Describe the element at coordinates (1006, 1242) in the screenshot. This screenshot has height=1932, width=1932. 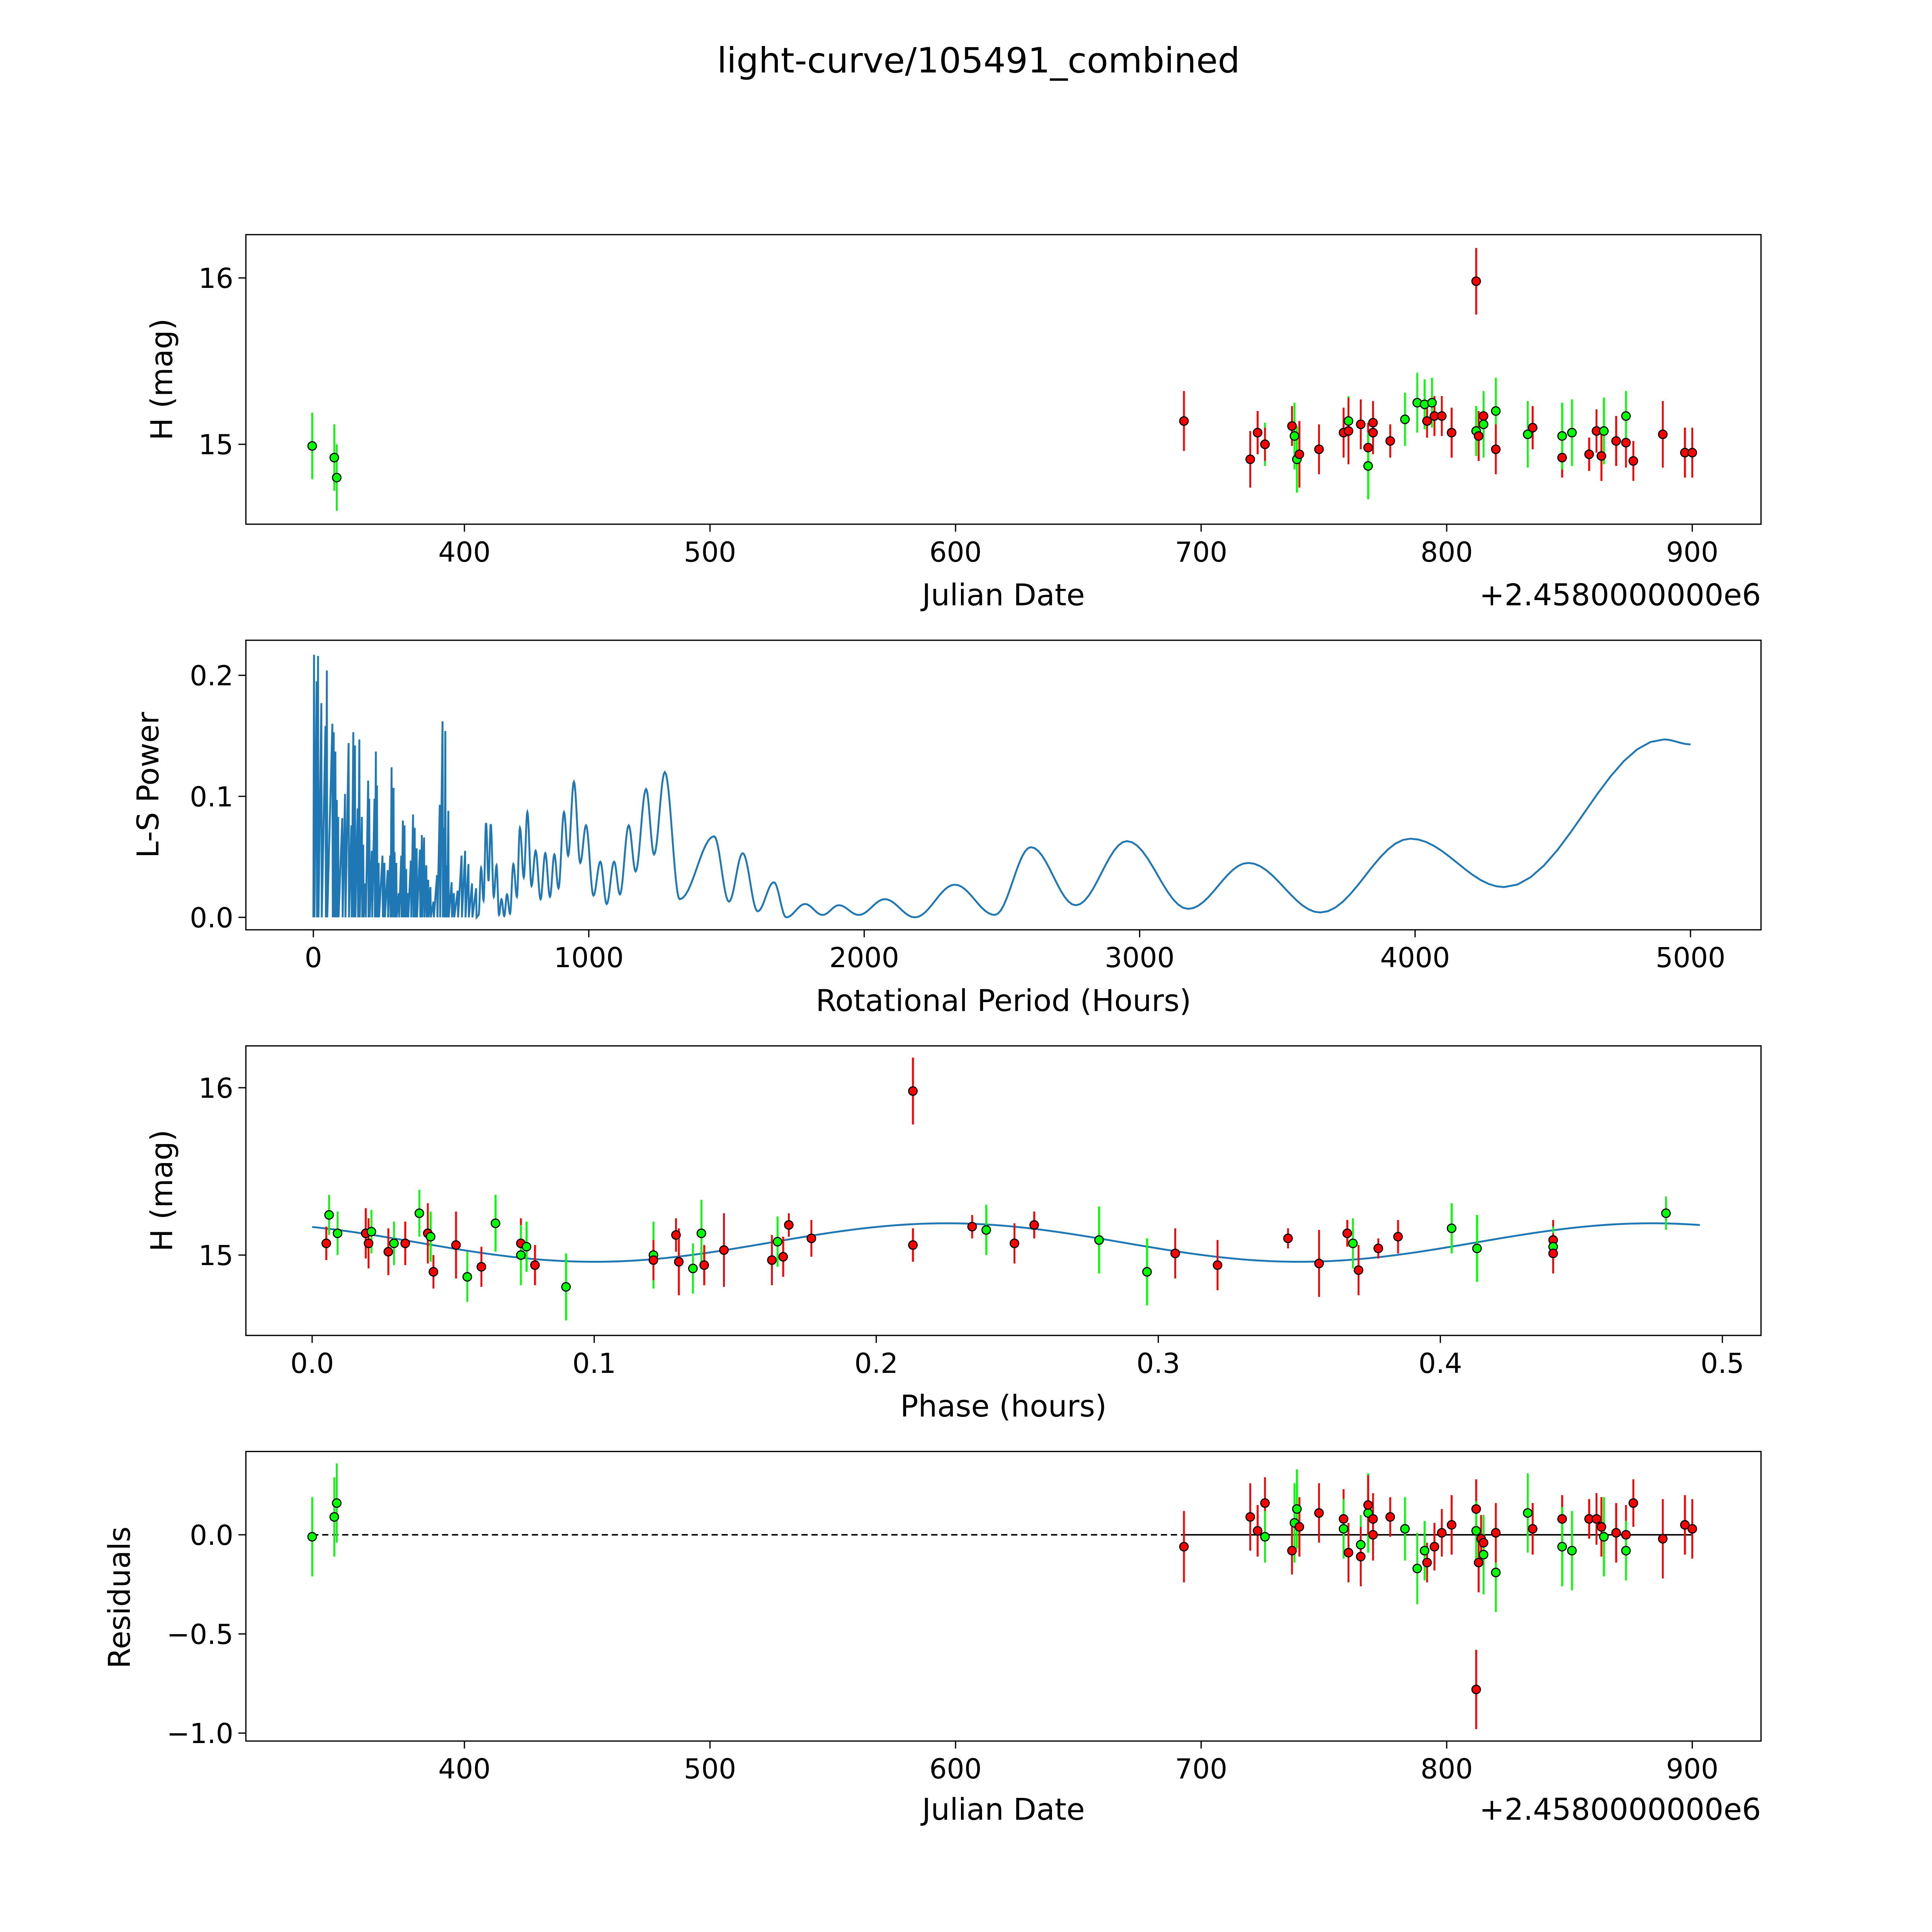
I see `sinusoid-fit-line` at that location.